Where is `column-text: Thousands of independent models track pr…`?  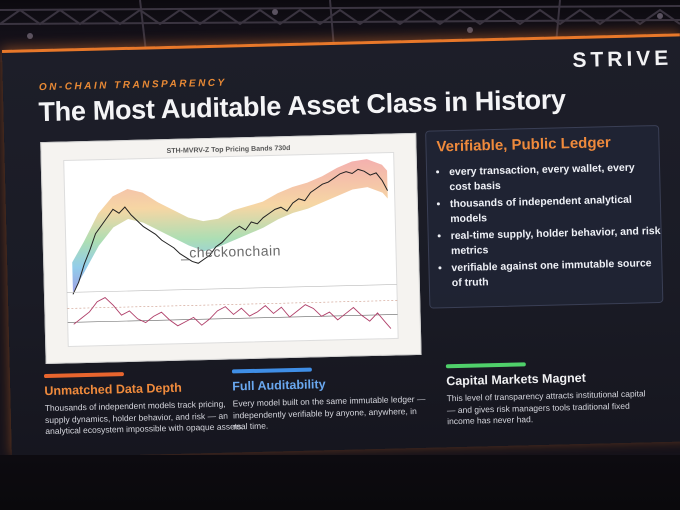
column-text: Thousands of independent models track pr… is located at coordinates (144, 417).